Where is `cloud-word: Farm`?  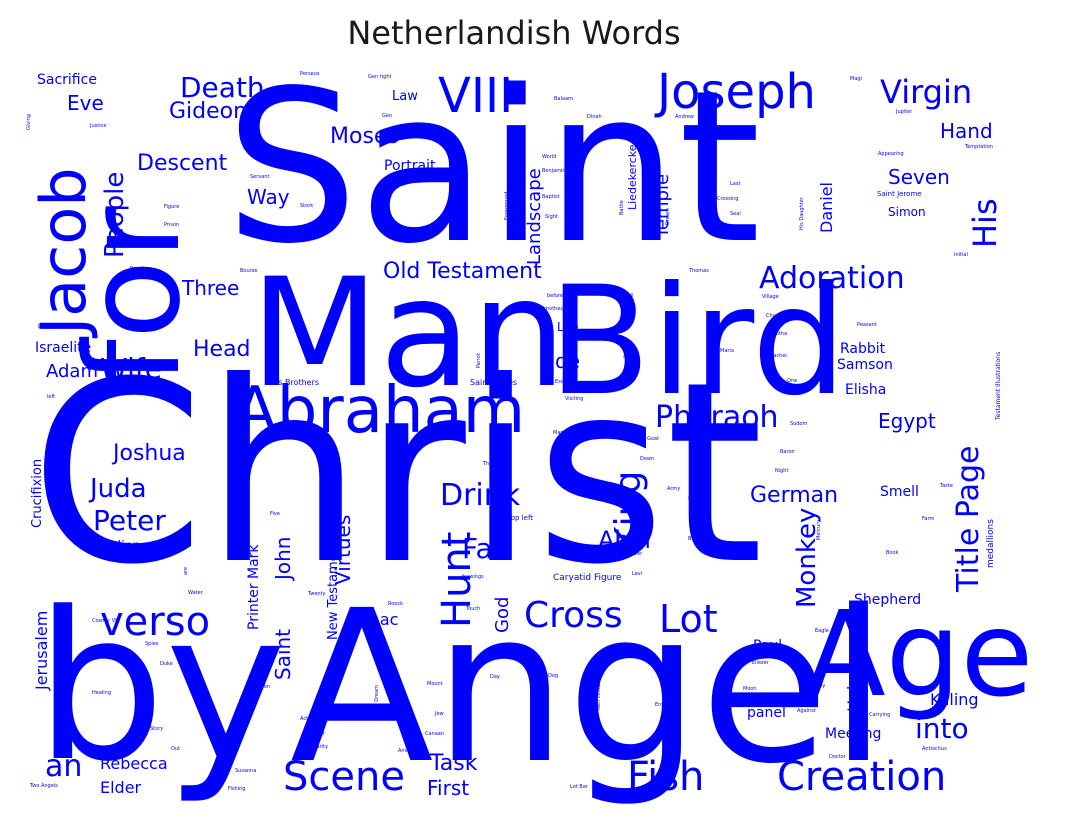 cloud-word: Farm is located at coordinates (928, 519).